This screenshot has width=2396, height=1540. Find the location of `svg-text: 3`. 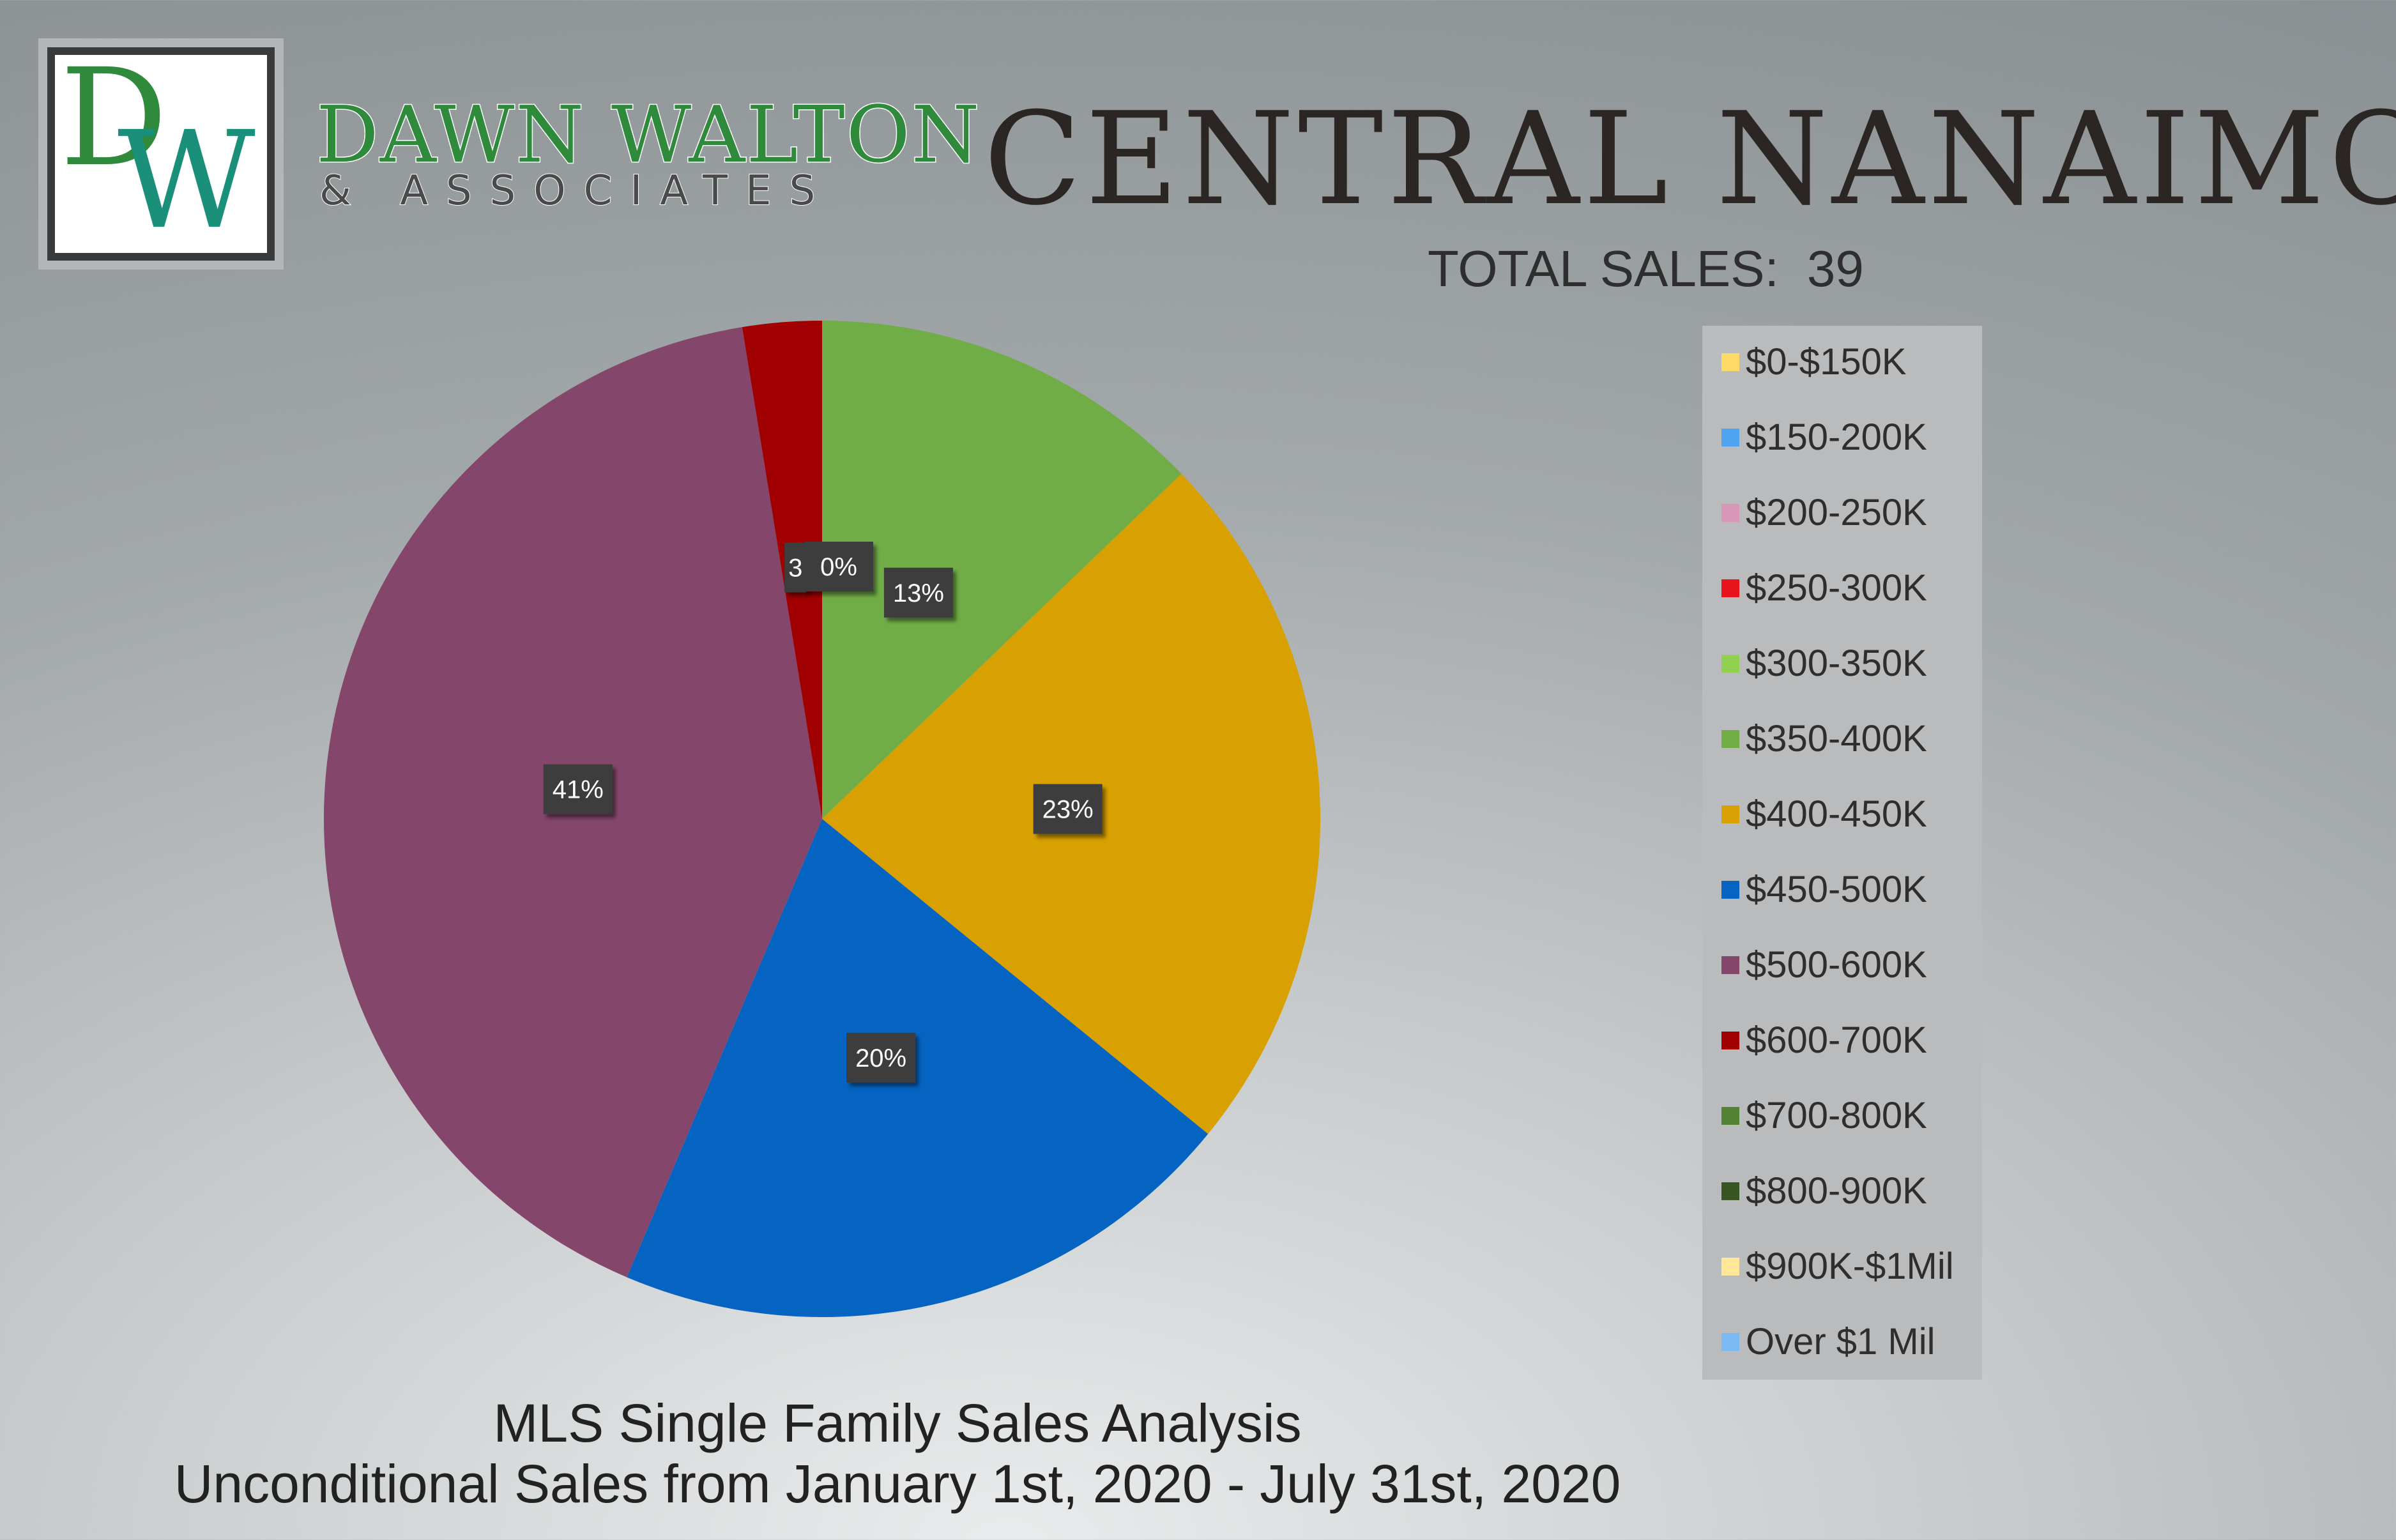

svg-text: 3 is located at coordinates (795, 568).